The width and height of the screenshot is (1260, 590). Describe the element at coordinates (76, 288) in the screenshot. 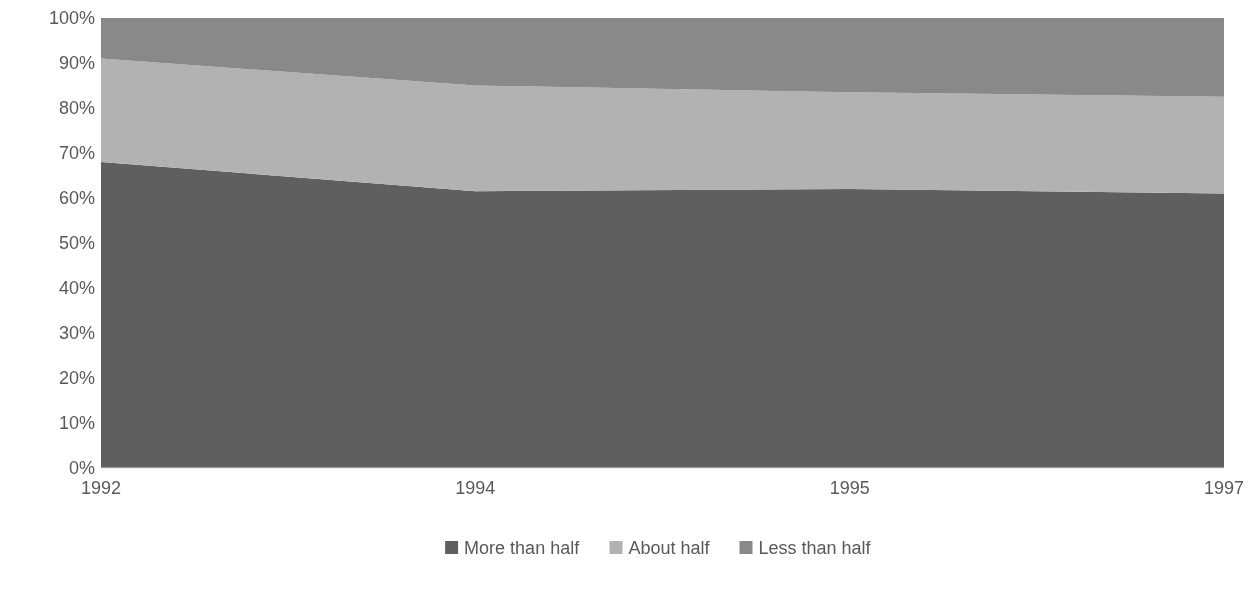

I see `y-tick-label: 40%` at that location.